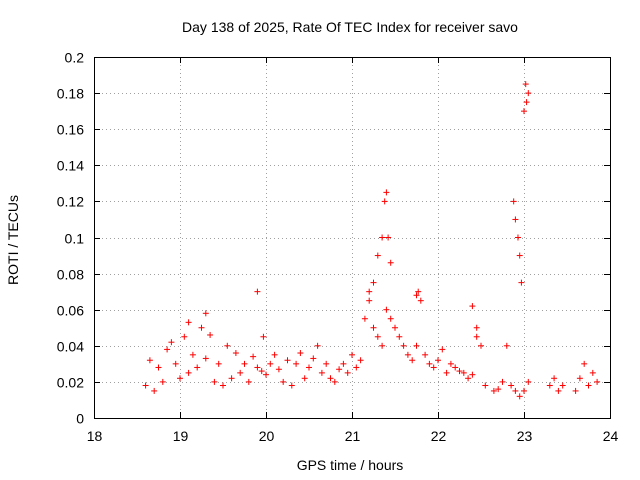 The height and width of the screenshot is (480, 640). Describe the element at coordinates (350, 465) in the screenshot. I see `x-axis-label: GPS time / hours` at that location.